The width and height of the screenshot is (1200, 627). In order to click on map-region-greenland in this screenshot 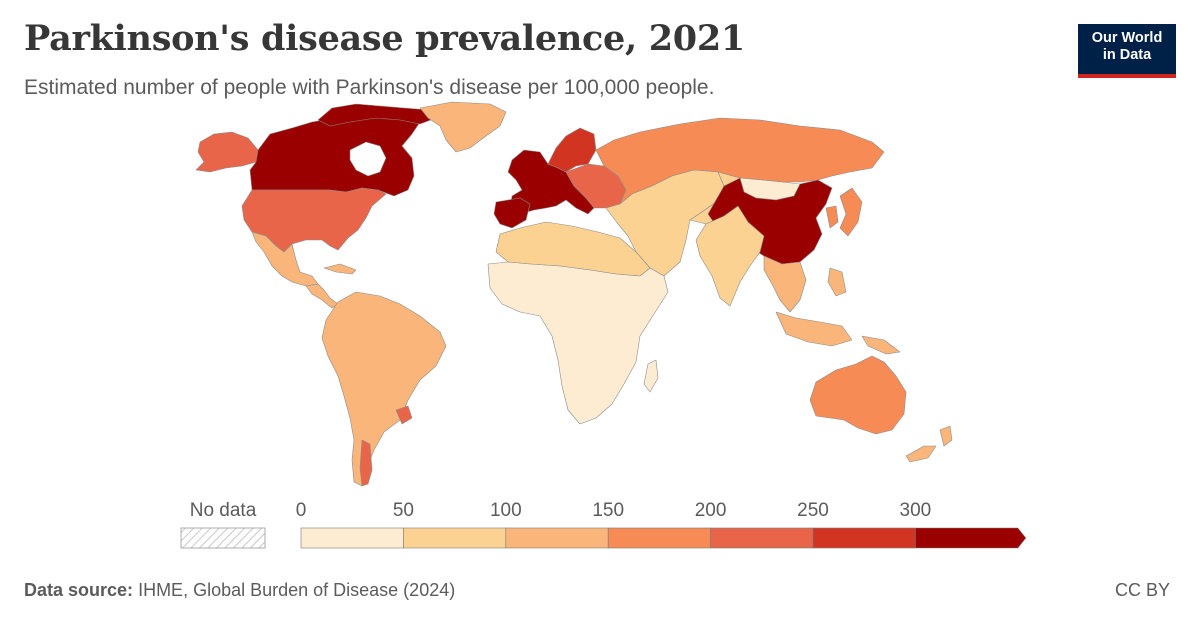, I will do `click(463, 127)`.